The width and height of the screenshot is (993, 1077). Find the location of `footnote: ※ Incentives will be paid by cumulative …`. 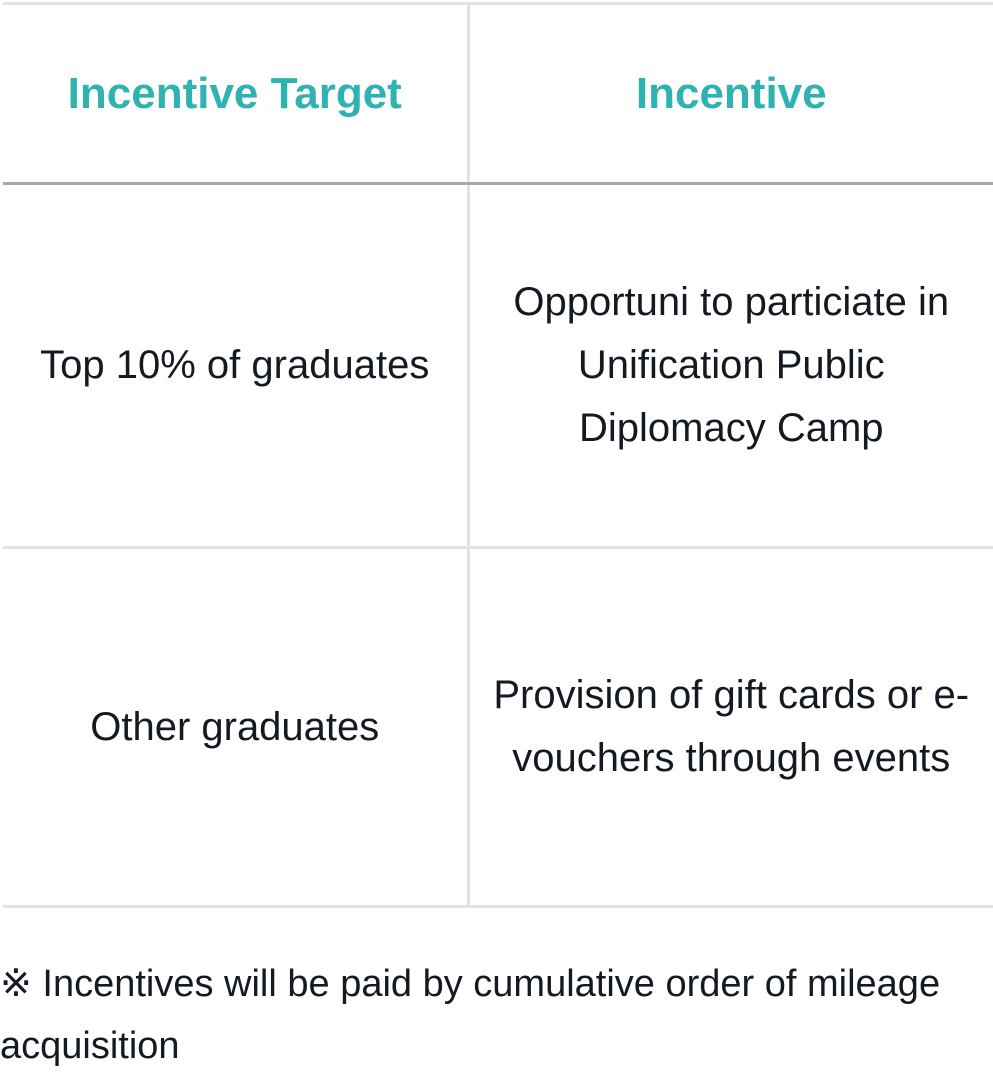

footnote: ※ Incentives will be paid by cumulative … is located at coordinates (470, 1015).